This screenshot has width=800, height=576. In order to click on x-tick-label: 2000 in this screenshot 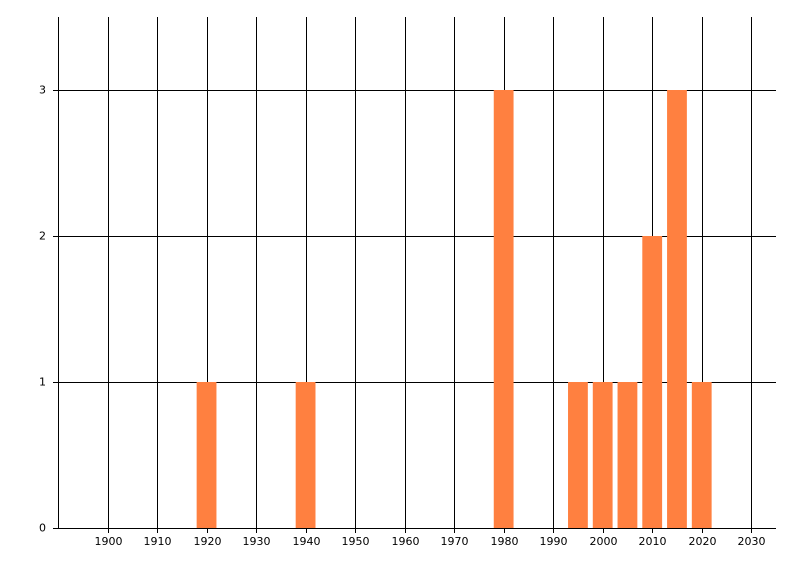, I will do `click(604, 541)`.